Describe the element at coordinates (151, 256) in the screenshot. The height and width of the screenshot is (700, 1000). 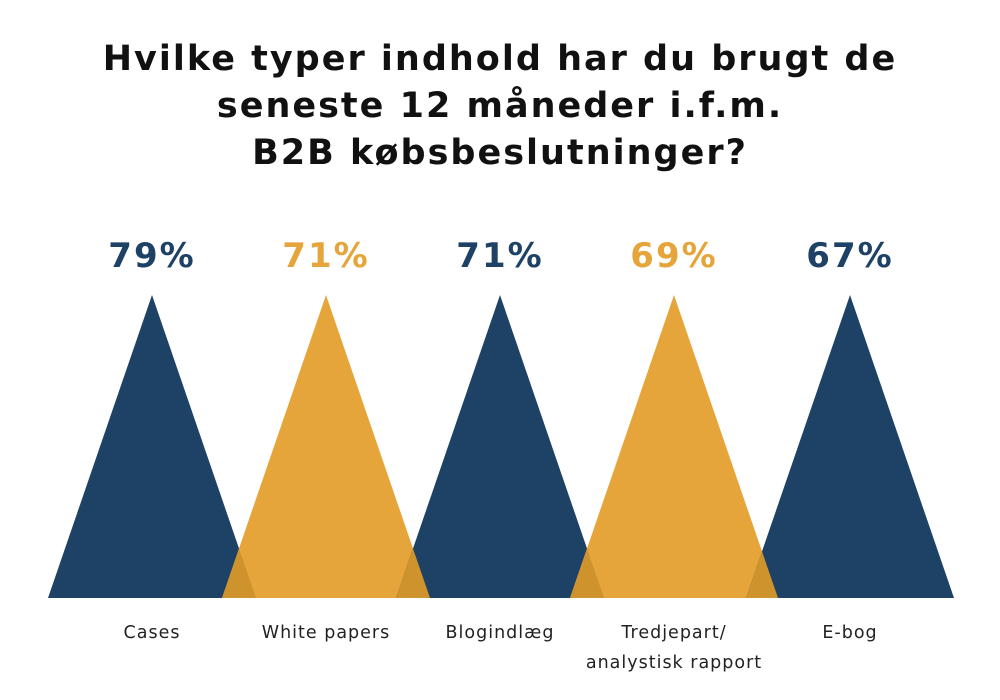
I see `value-label: 79%` at that location.